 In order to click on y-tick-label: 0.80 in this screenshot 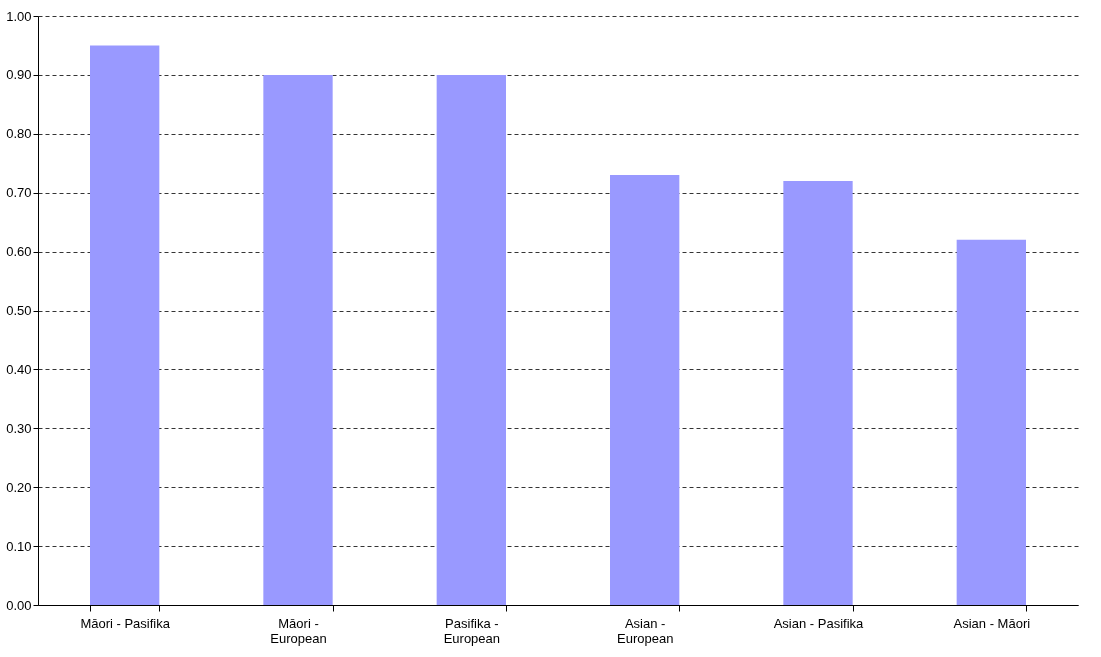, I will do `click(19, 134)`.